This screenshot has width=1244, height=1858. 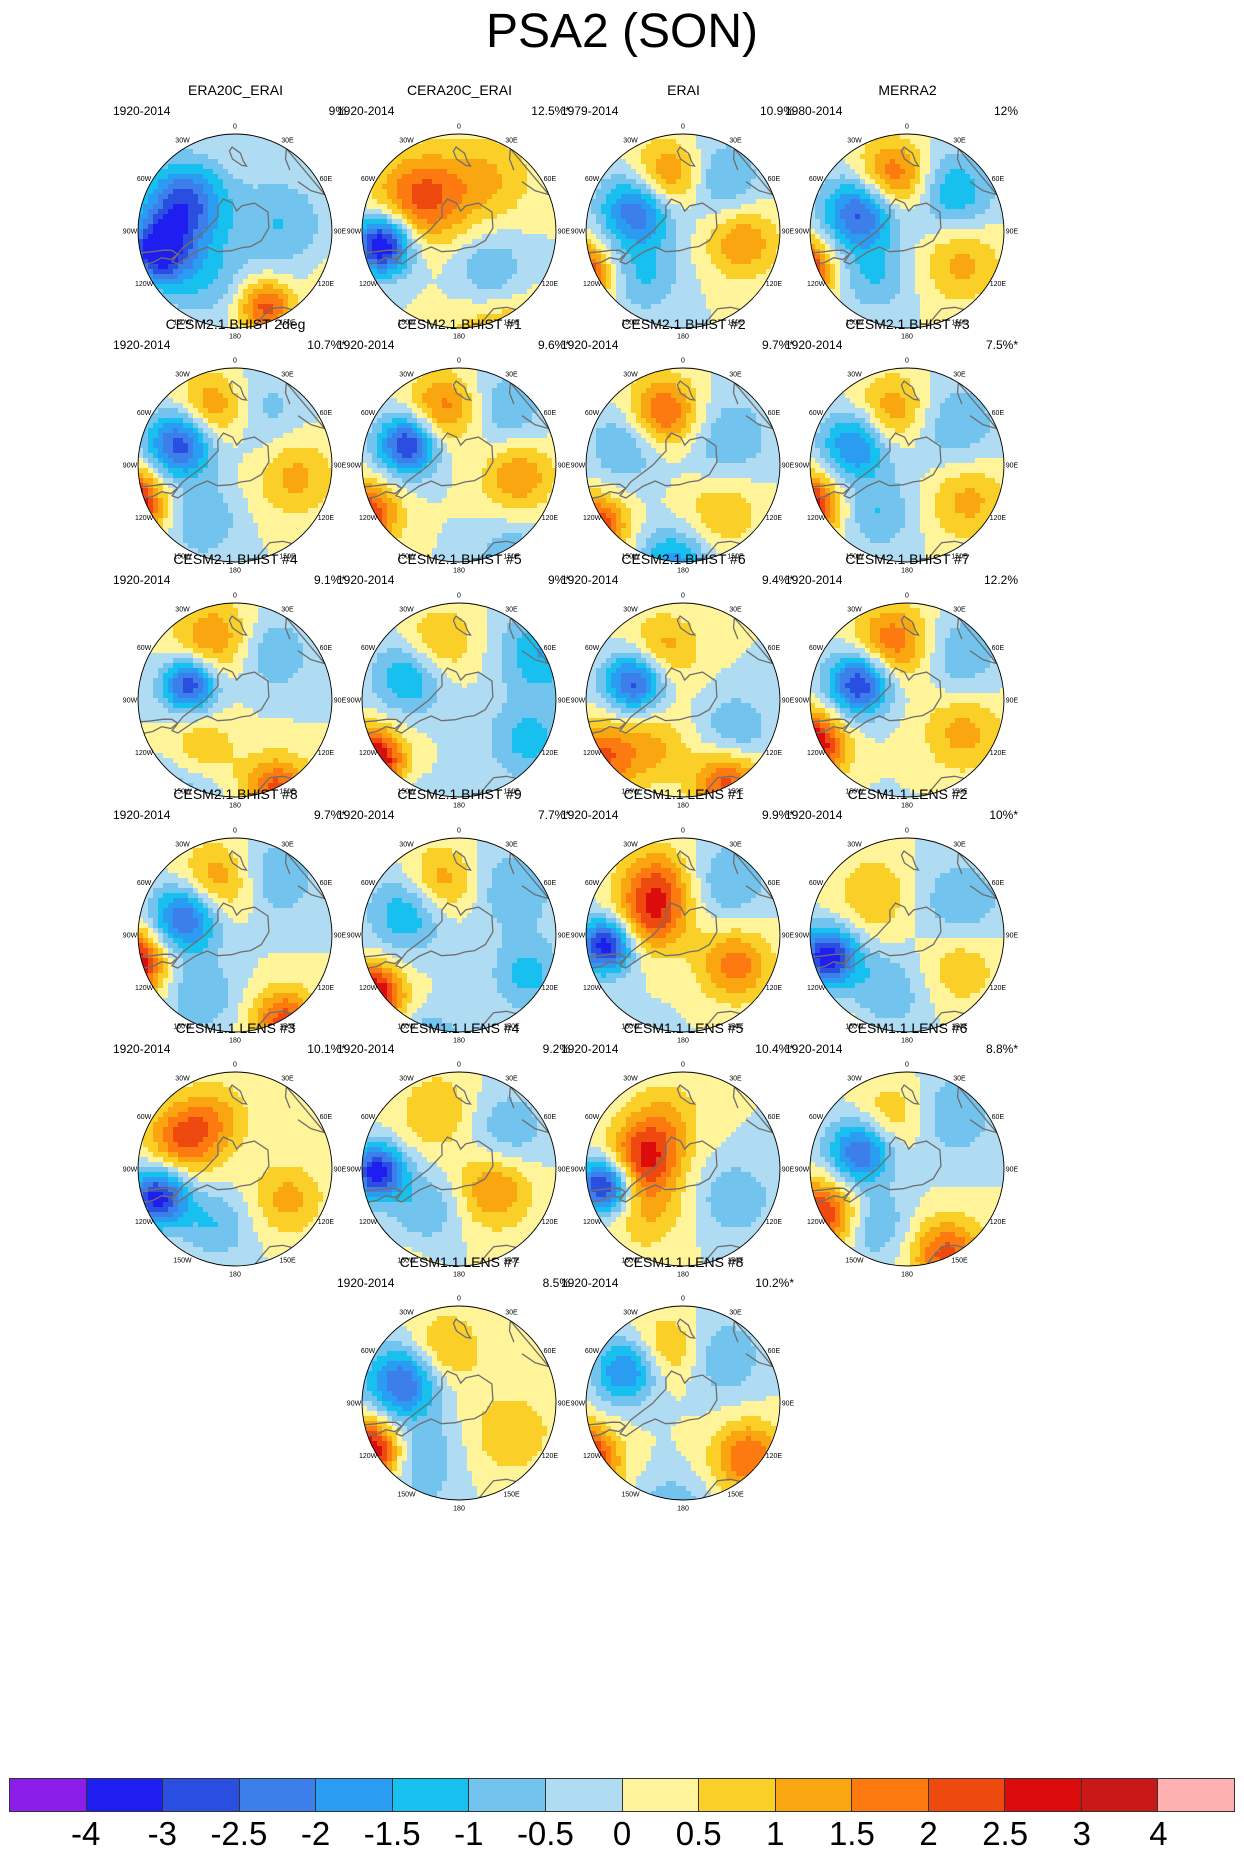 I want to click on panel-title: CESM2.1 BHIST #8, so click(x=235, y=794).